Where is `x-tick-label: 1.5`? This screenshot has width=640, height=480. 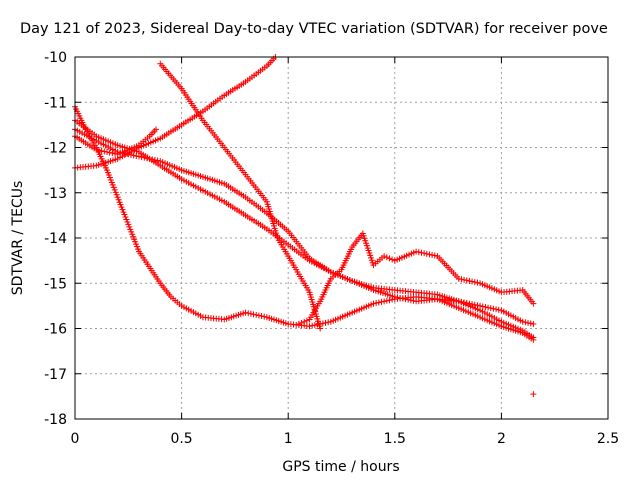
x-tick-label: 1.5 is located at coordinates (395, 439).